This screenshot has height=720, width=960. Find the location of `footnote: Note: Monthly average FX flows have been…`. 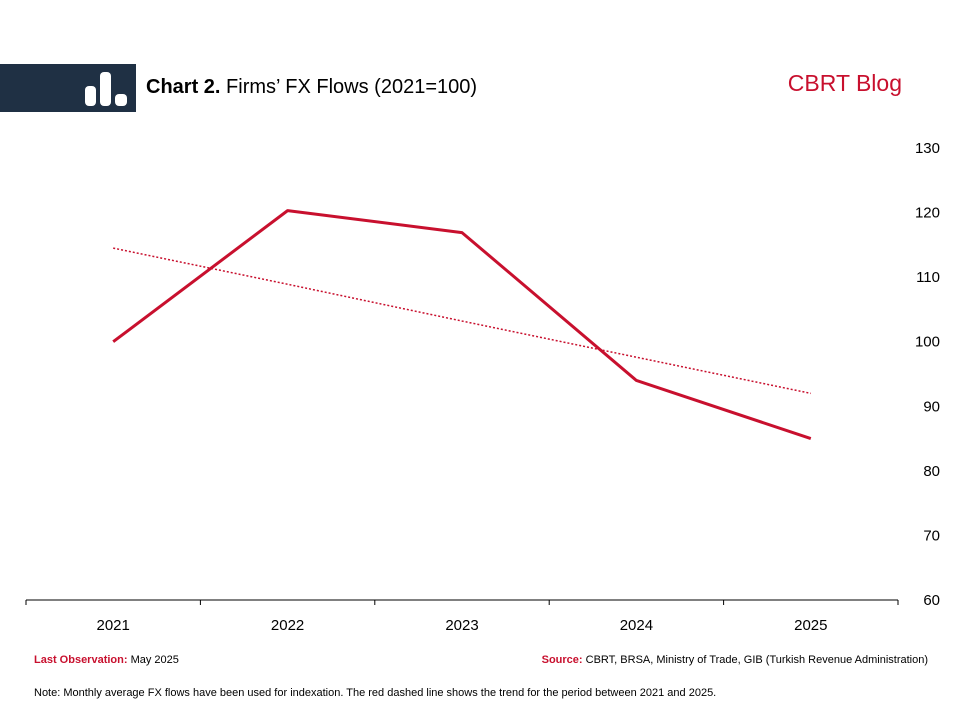

footnote: Note: Monthly average FX flows have been… is located at coordinates (375, 693).